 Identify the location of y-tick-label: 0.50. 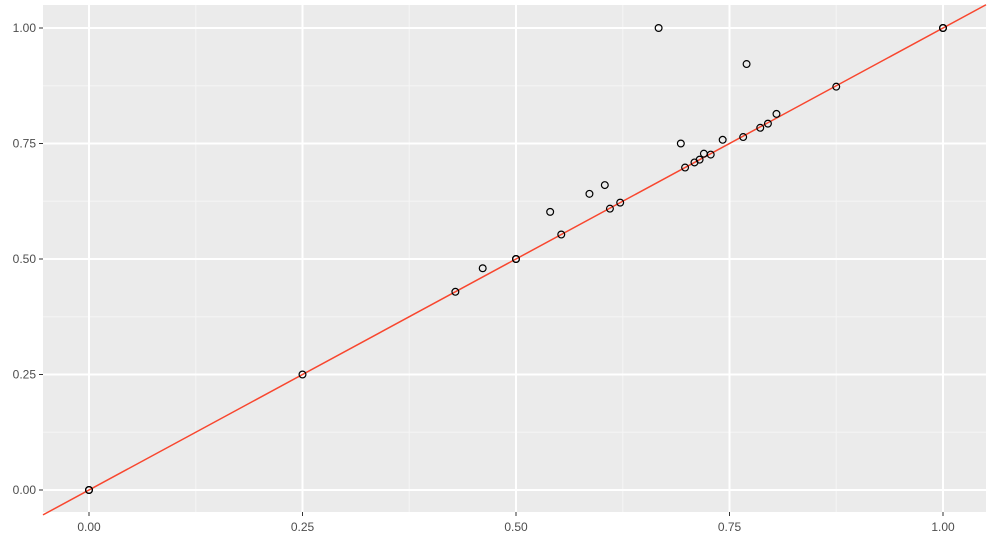
(25, 259).